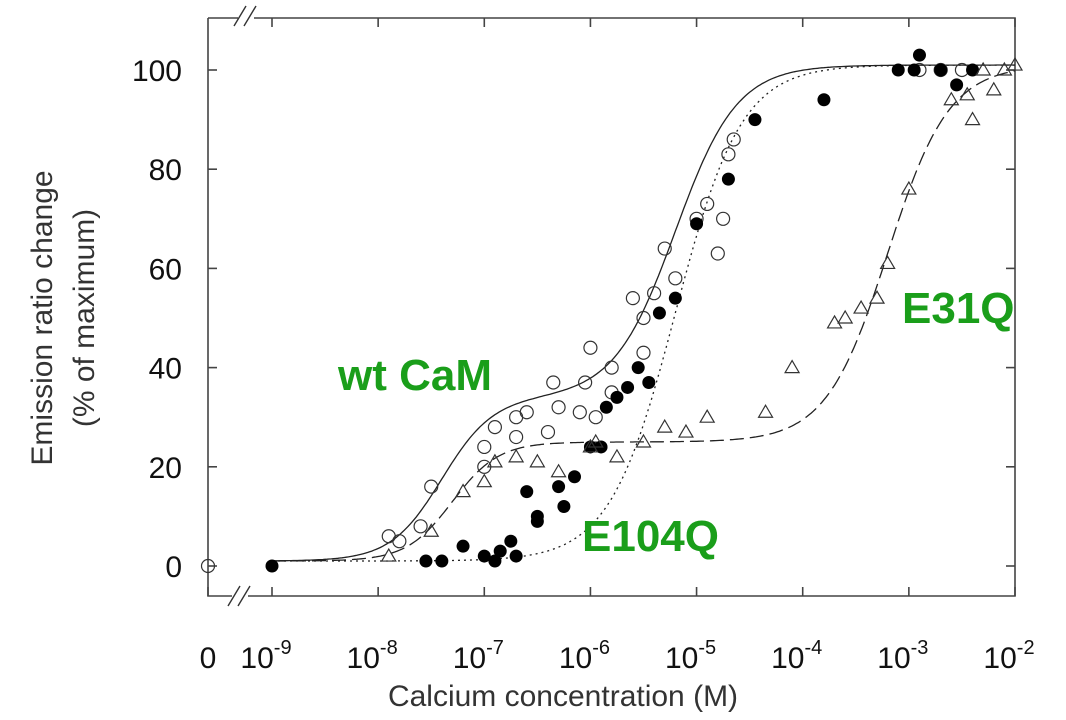 The image size is (1066, 720). Describe the element at coordinates (208, 658) in the screenshot. I see `x-tick-label-zero: 0` at that location.